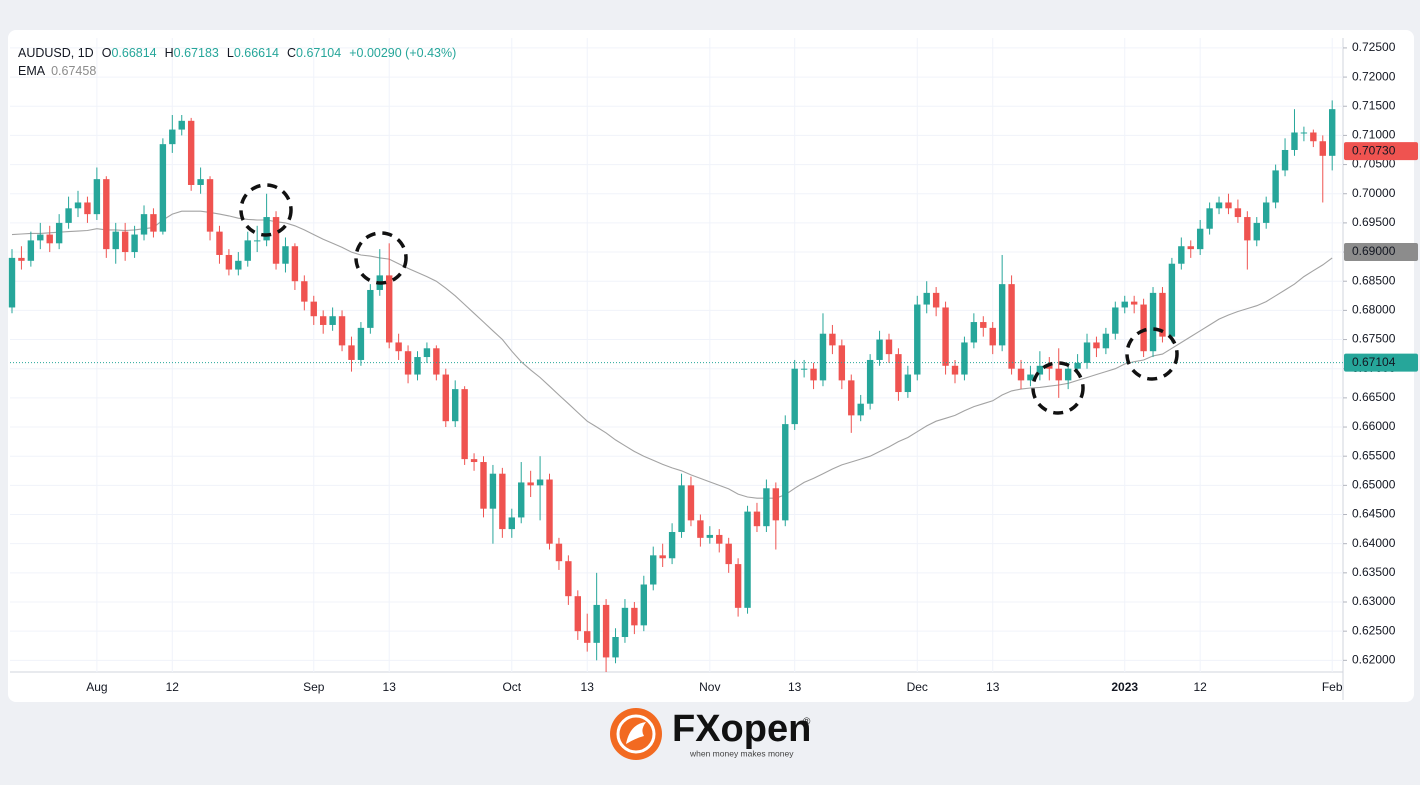 This screenshot has width=1420, height=785. I want to click on y-tick-label: 0.70500, so click(1374, 164).